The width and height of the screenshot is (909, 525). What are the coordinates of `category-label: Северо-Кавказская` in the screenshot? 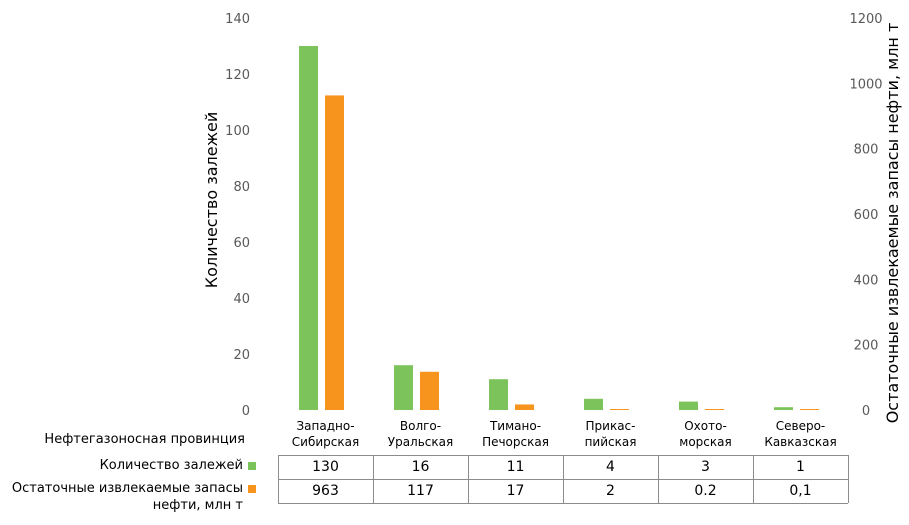 It's located at (800, 434).